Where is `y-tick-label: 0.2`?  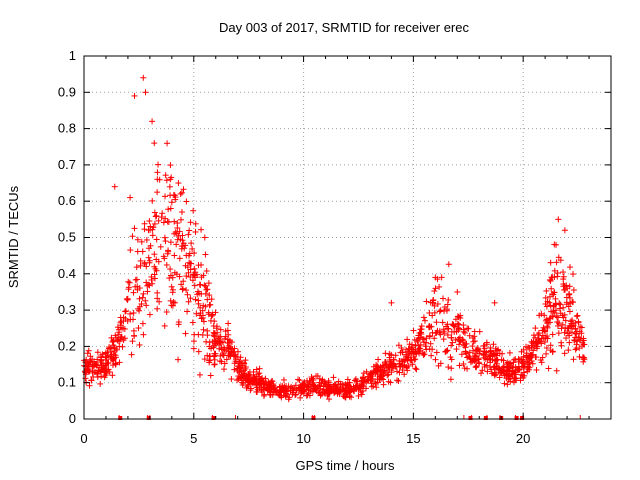
y-tick-label: 0.2 is located at coordinates (67, 345).